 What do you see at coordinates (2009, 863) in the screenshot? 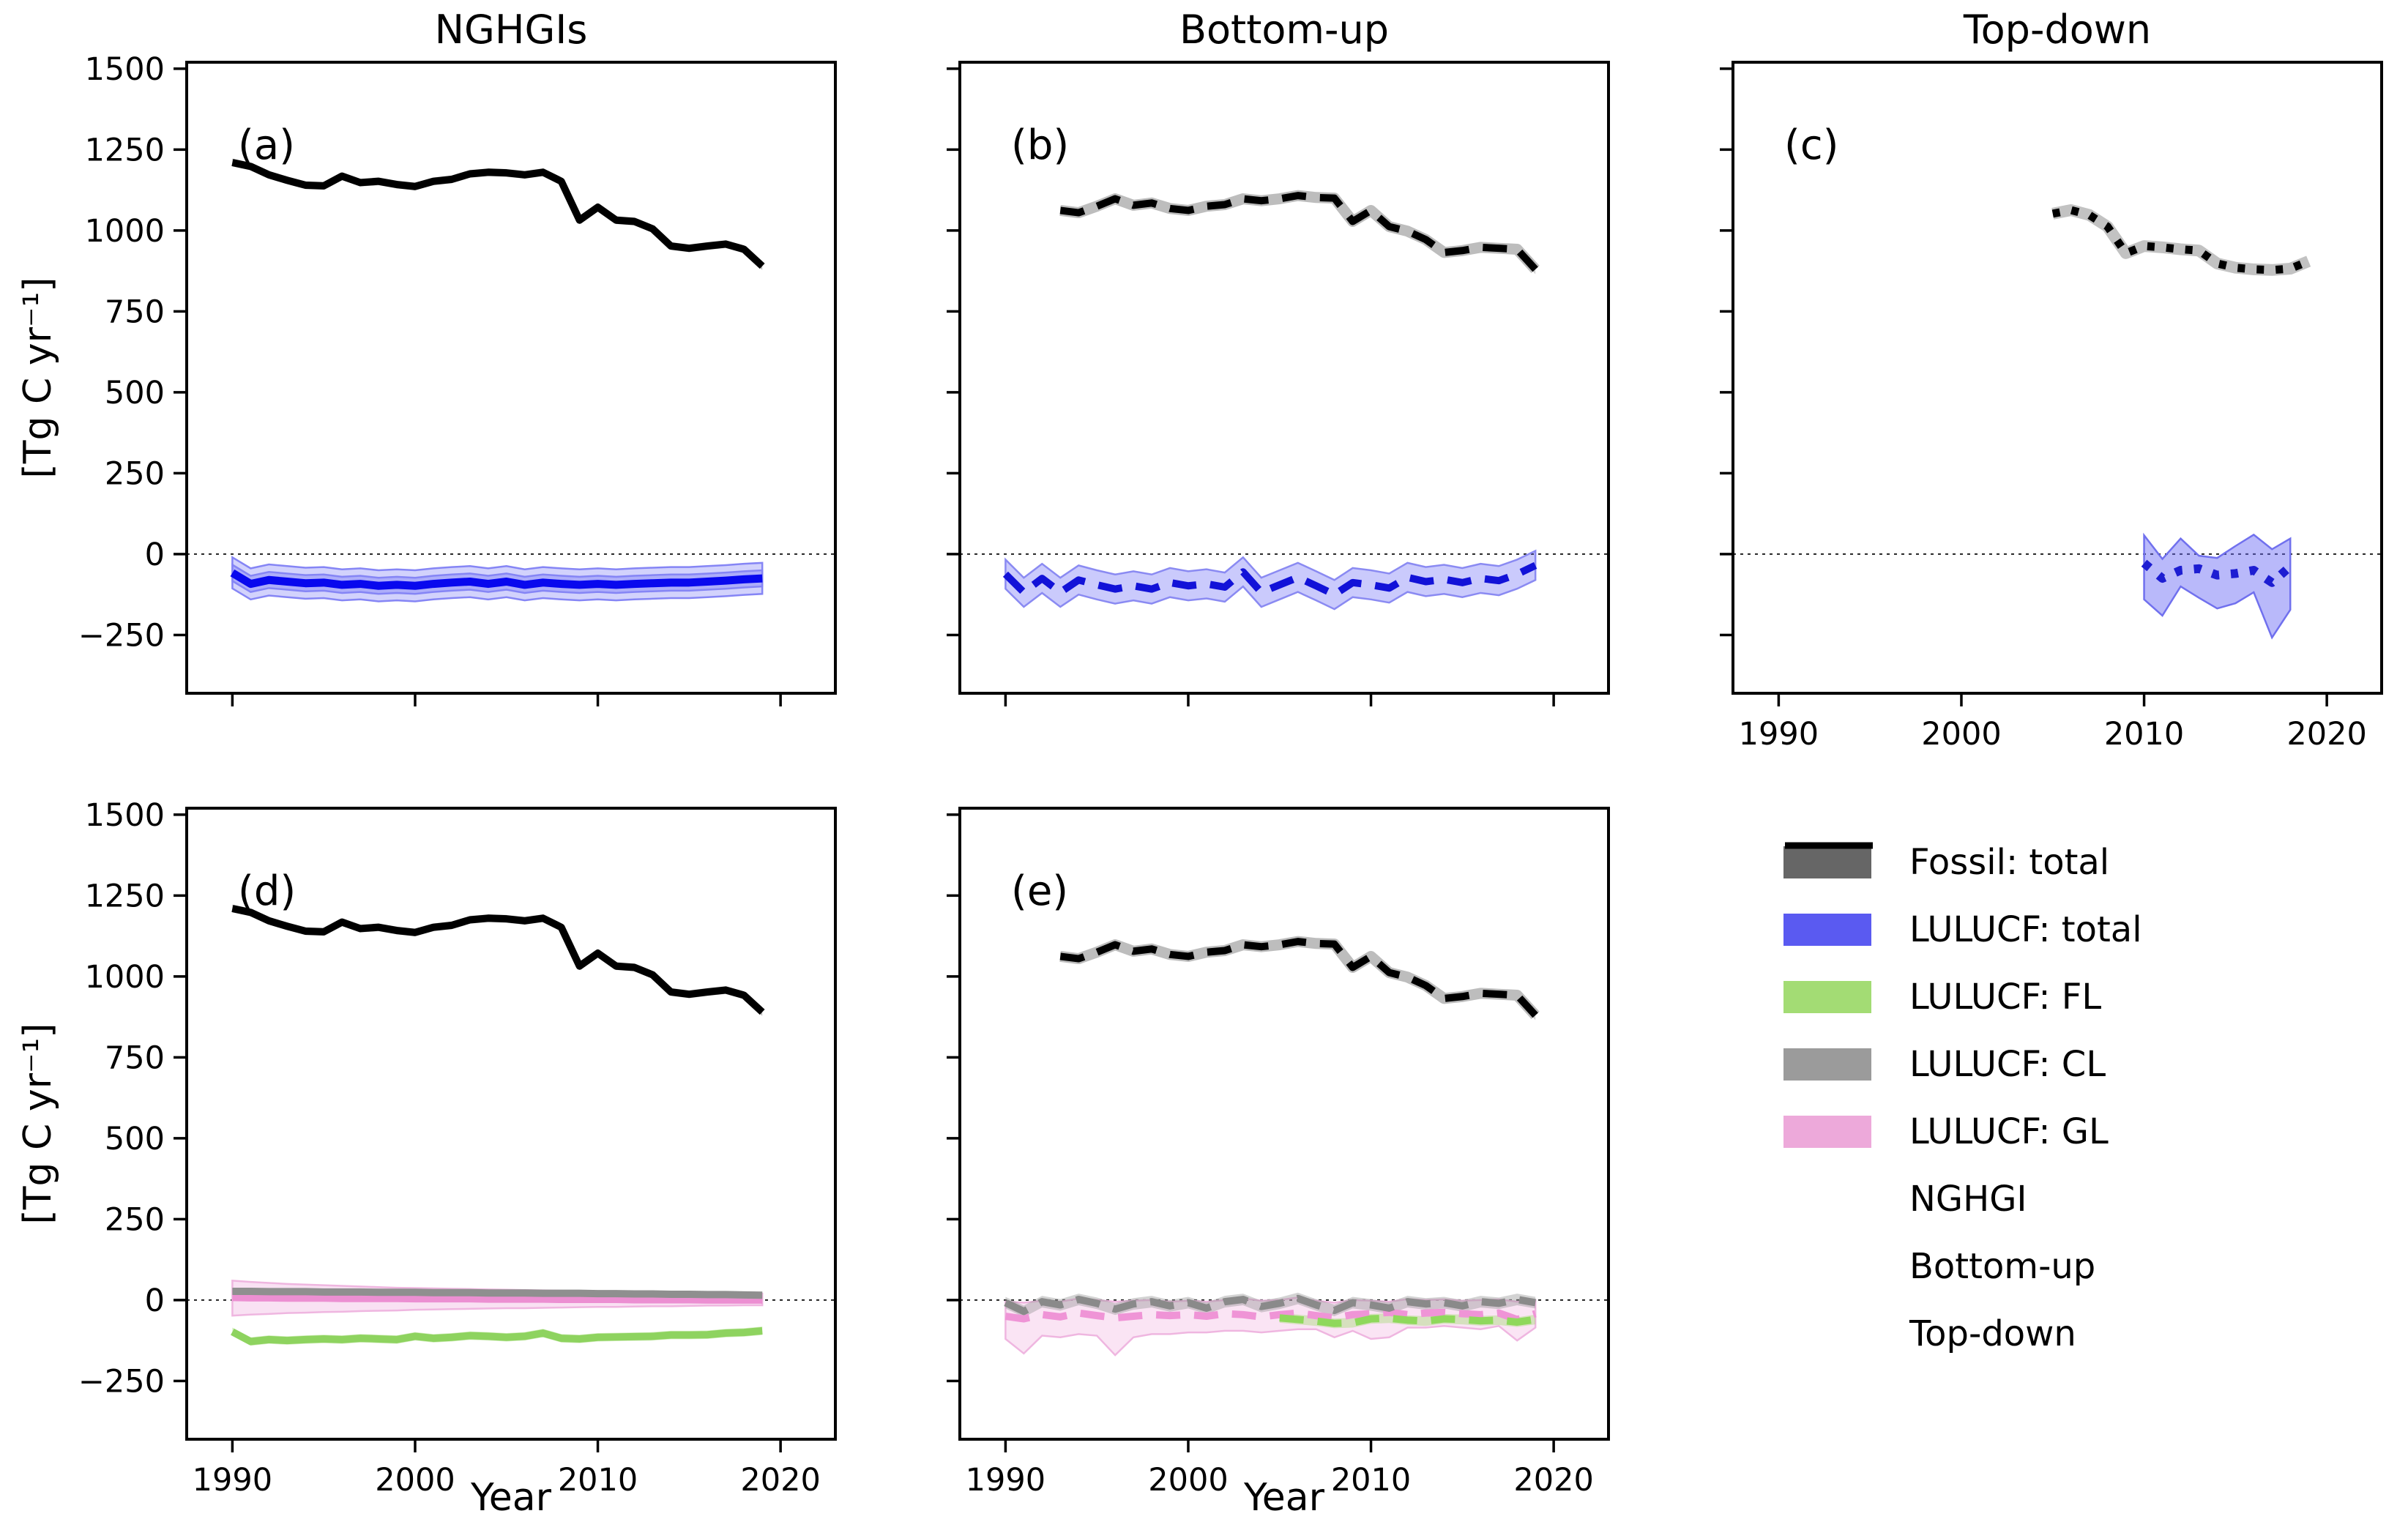
I see `legend-label: Fossil: total` at bounding box center [2009, 863].